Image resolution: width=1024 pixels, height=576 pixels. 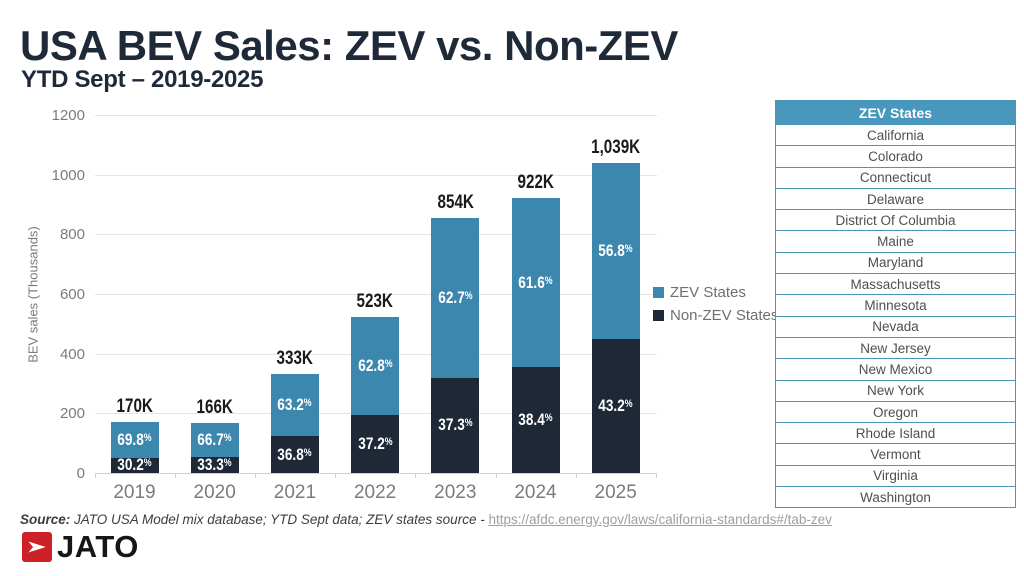 What do you see at coordinates (375, 443) in the screenshot?
I see `segment-percent-label: 37.2%` at bounding box center [375, 443].